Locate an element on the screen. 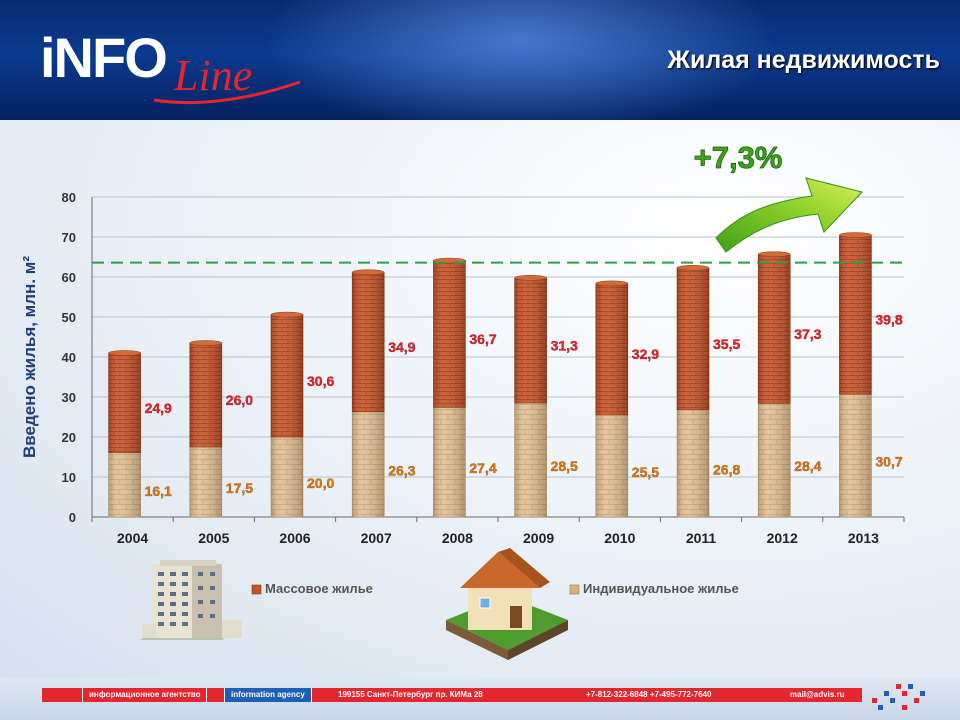 The image size is (960, 720). y-tick-label: 50 is located at coordinates (69, 317).